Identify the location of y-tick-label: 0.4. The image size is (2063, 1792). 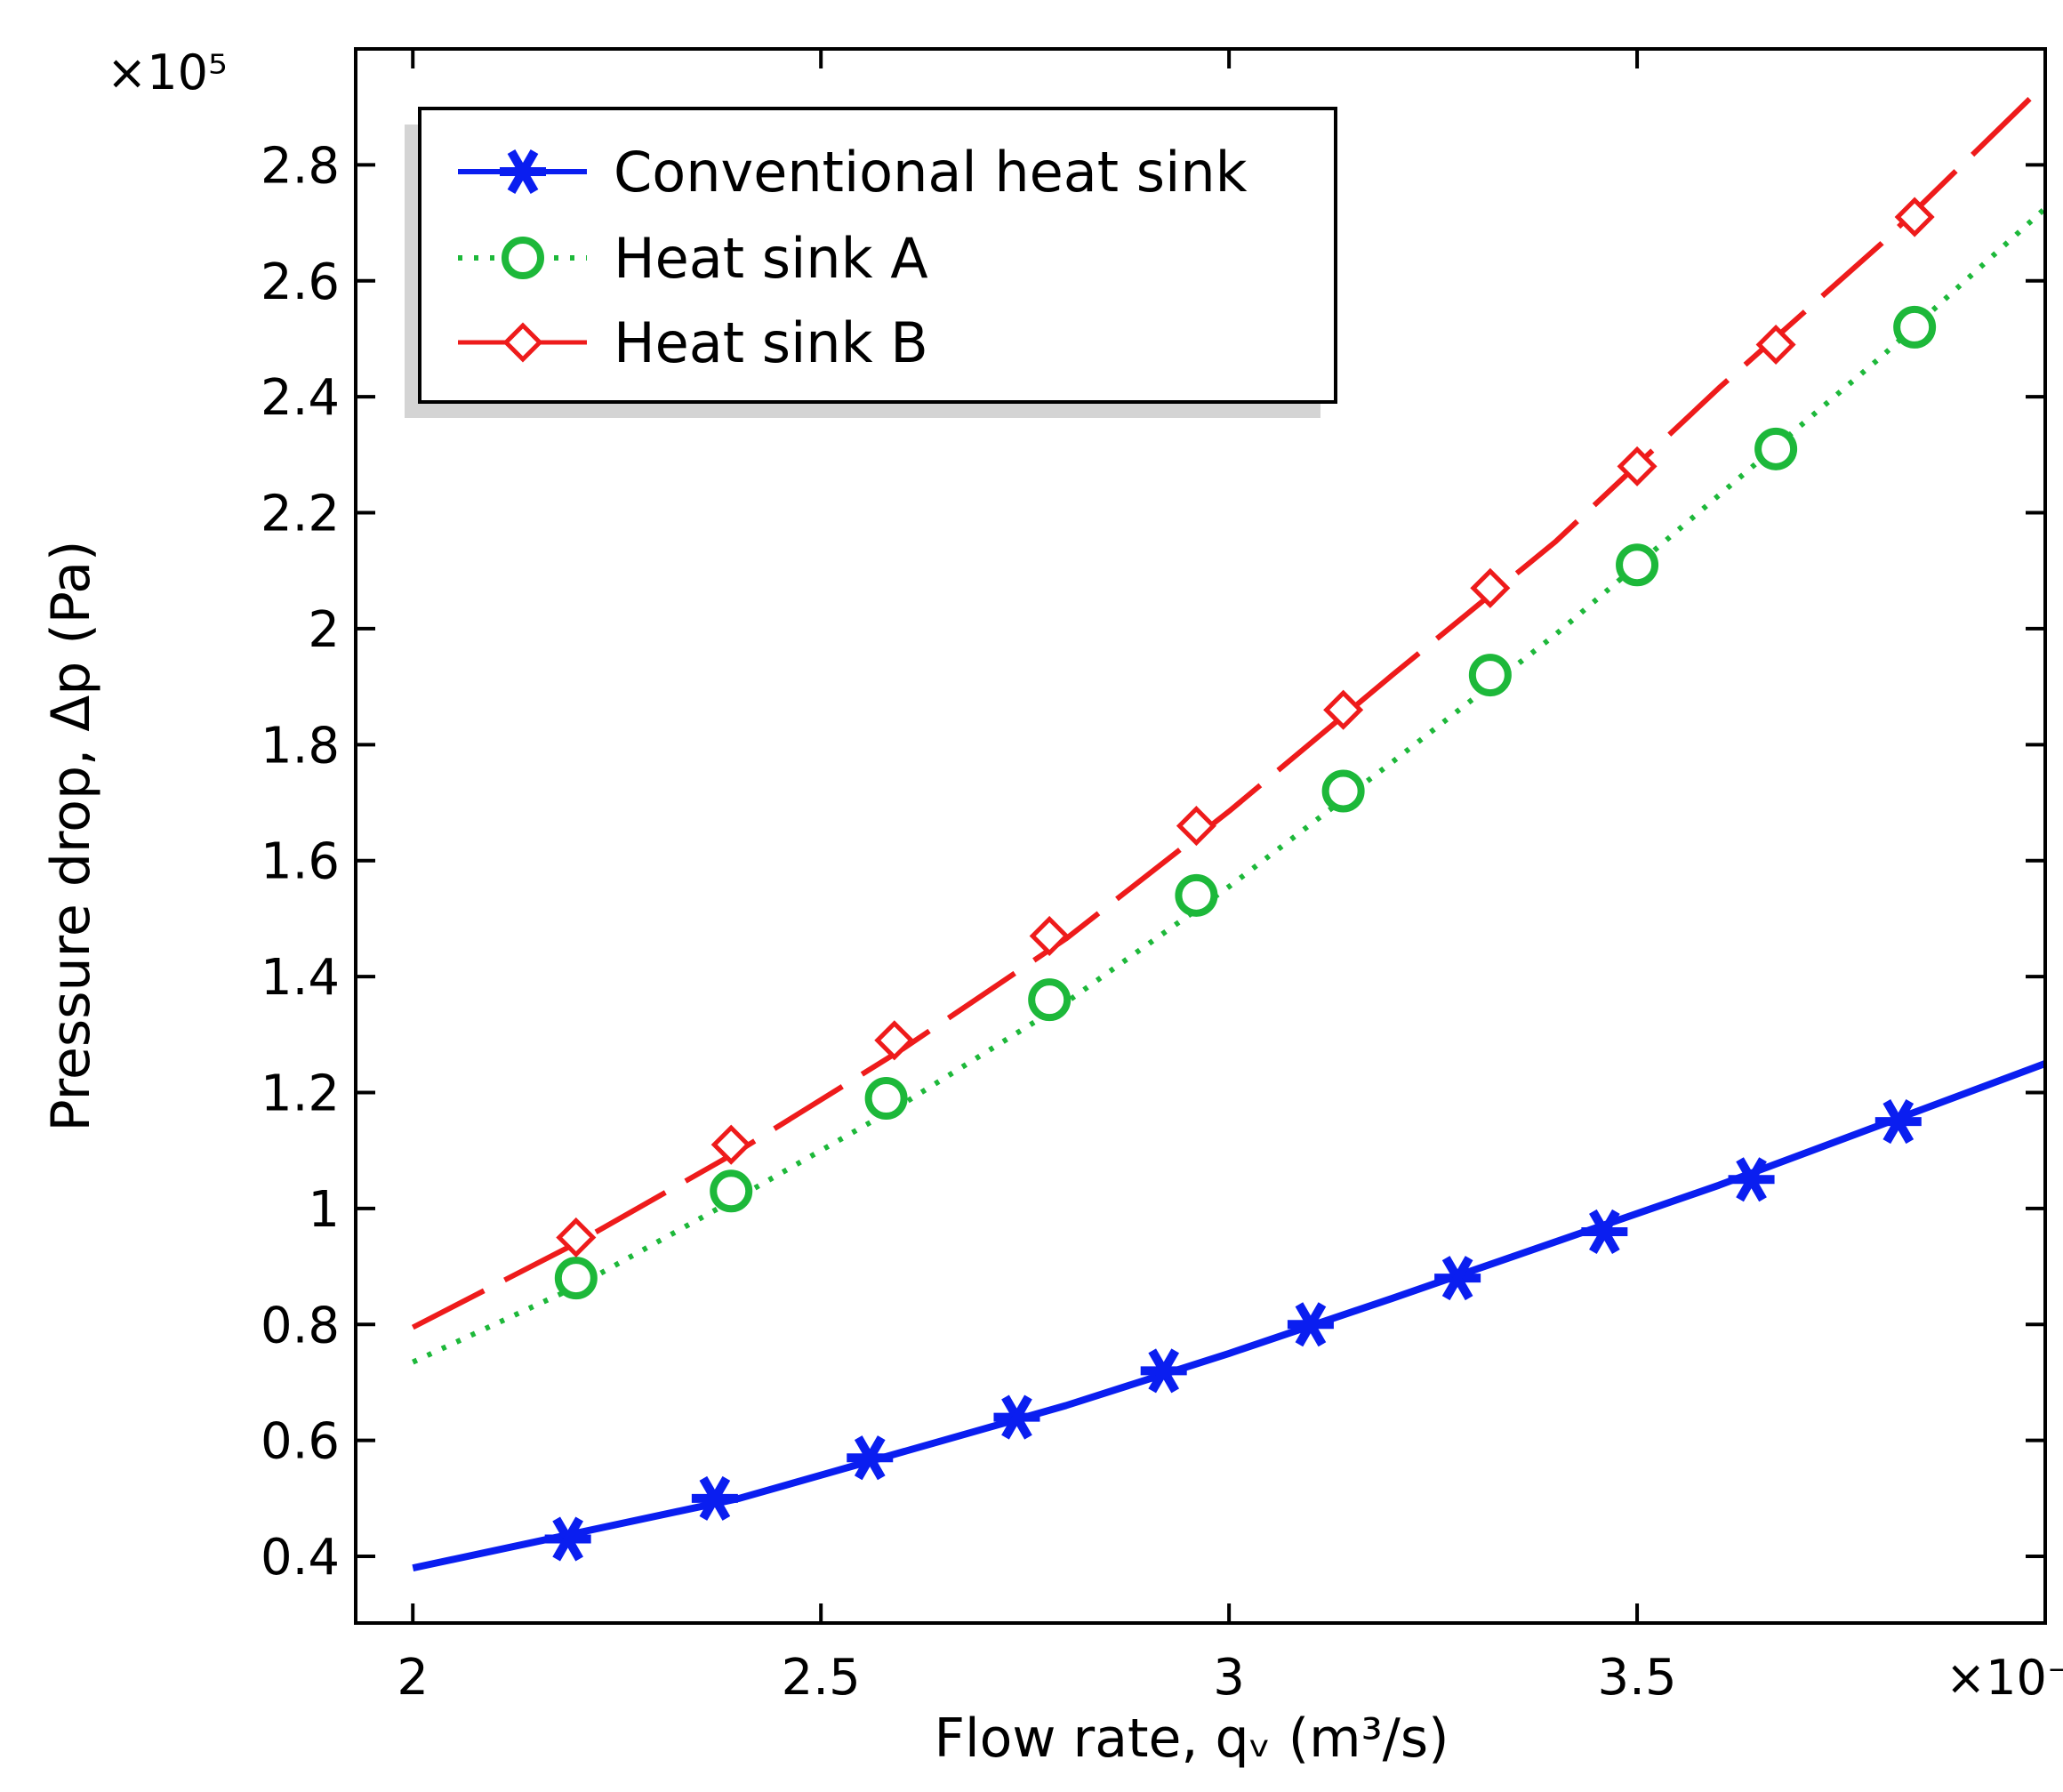
(300, 1558).